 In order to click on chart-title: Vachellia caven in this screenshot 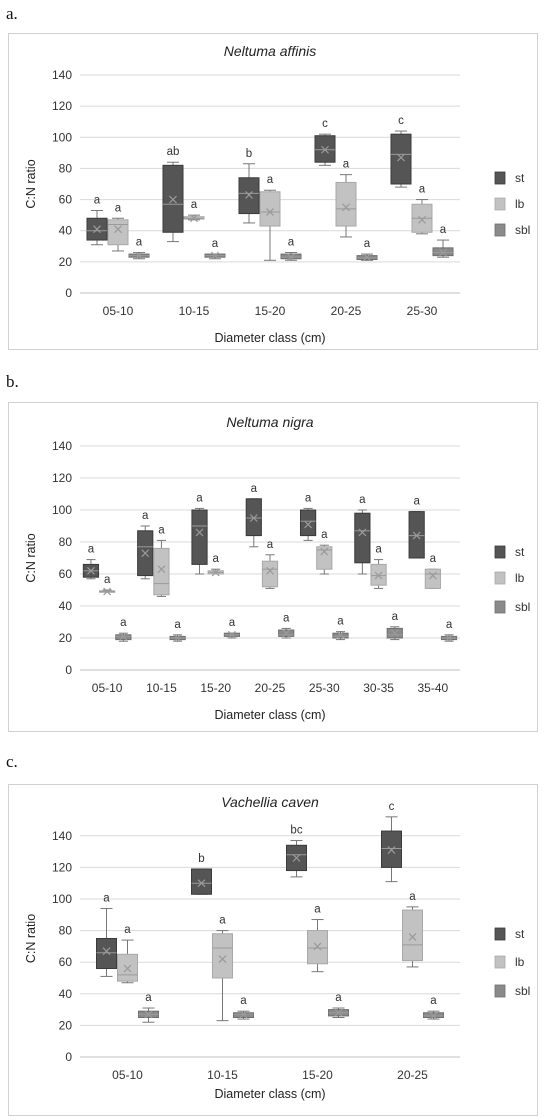, I will do `click(270, 802)`.